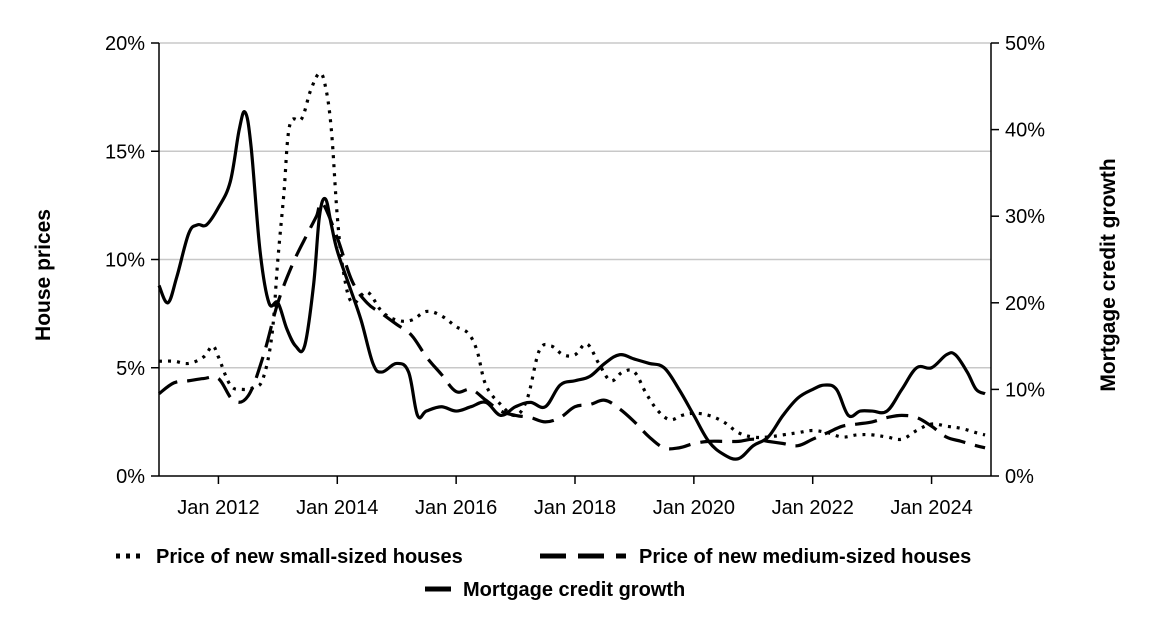 The height and width of the screenshot is (631, 1152). Describe the element at coordinates (575, 508) in the screenshot. I see `x-tick-label-3: Jan 2018` at that location.